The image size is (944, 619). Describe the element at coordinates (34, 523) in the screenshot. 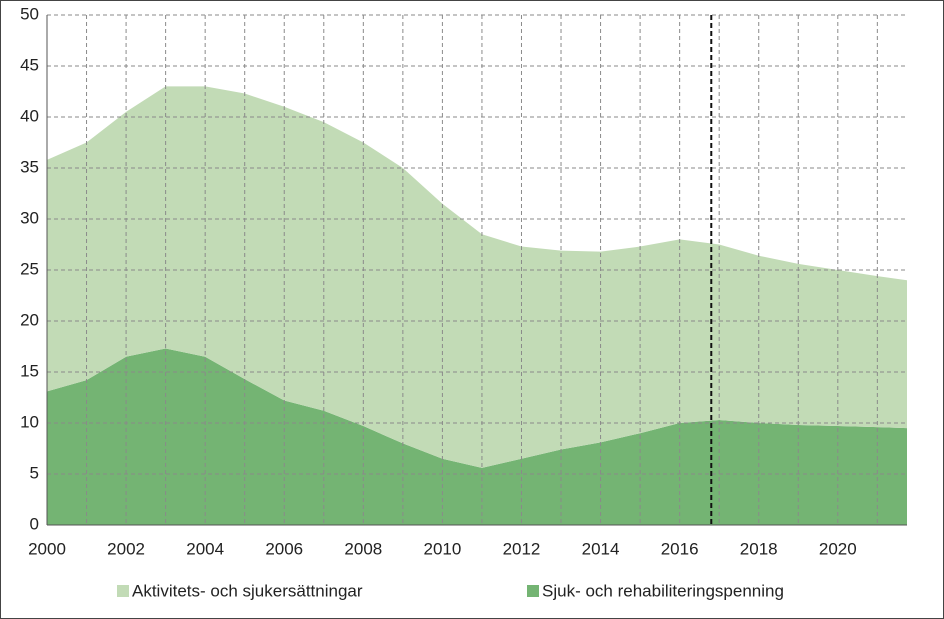

I see `y-tick-label: 0` at that location.